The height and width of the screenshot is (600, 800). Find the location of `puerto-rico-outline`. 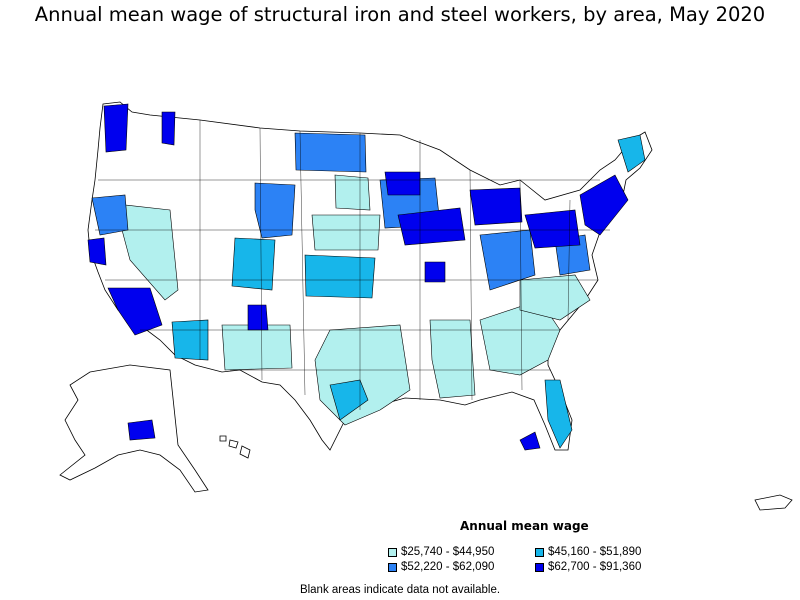

puerto-rico-outline is located at coordinates (773, 502).